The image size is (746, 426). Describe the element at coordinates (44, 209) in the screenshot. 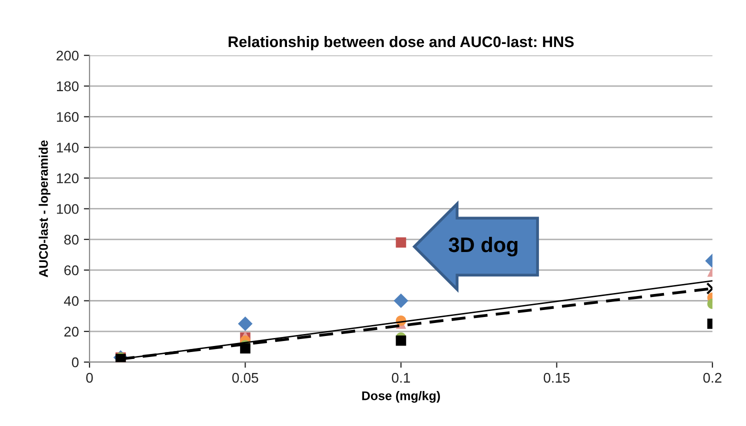

I see `y-axis-title: AUC0-last - loperamide` at that location.